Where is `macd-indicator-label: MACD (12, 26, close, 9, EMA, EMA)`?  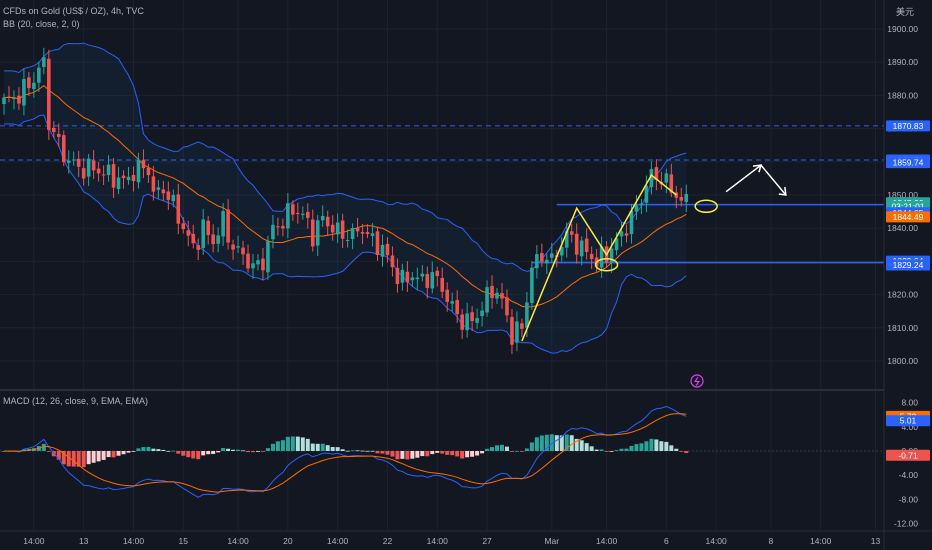 macd-indicator-label: MACD (12, 26, close, 9, EMA, EMA) is located at coordinates (76, 401).